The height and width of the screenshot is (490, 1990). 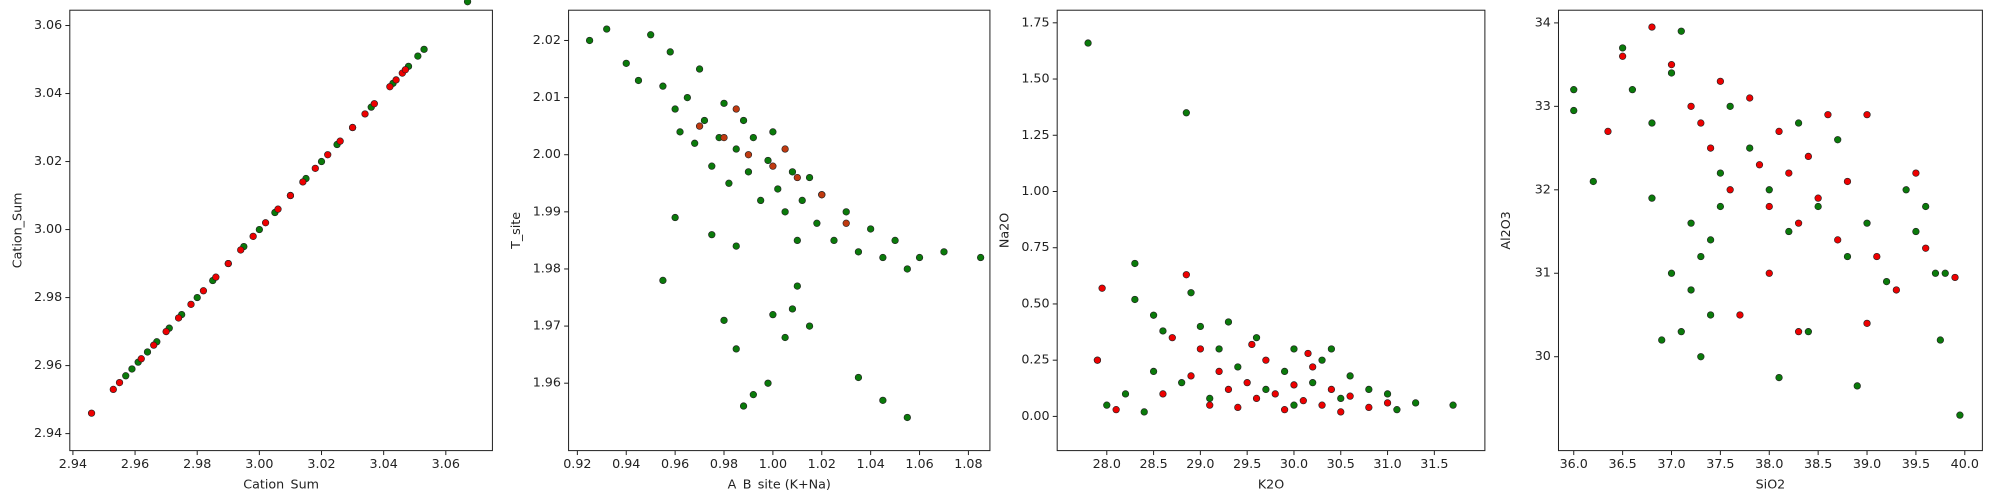 What do you see at coordinates (1771, 483) in the screenshot?
I see `x-axis-label: SiO2` at bounding box center [1771, 483].